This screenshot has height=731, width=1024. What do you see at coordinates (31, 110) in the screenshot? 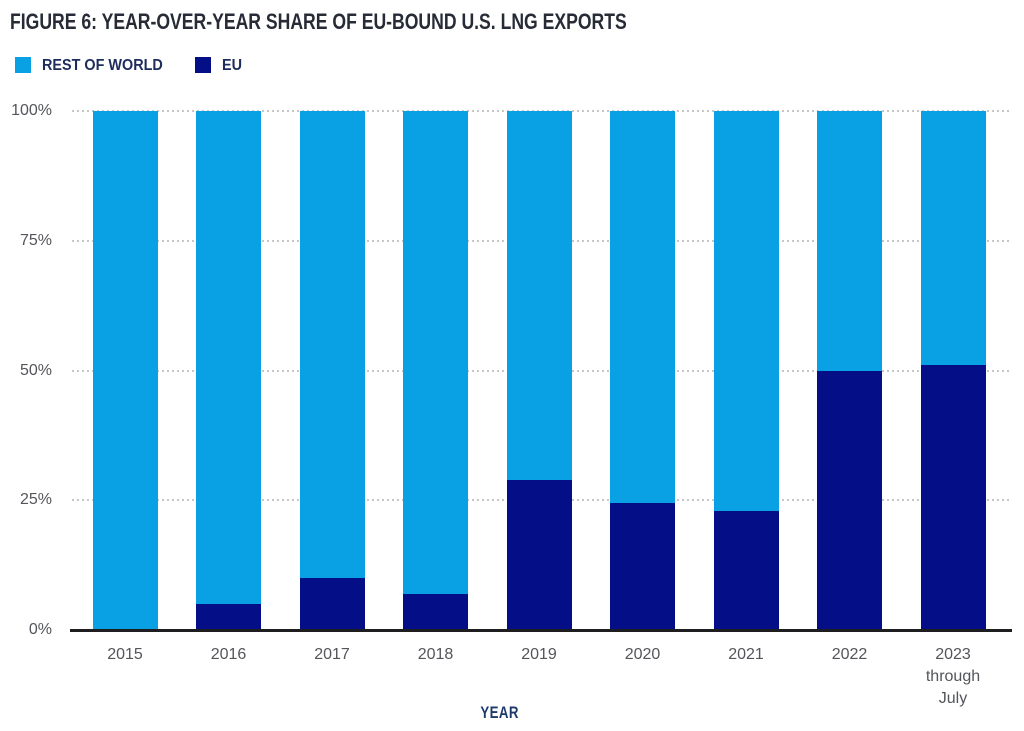
I see `y-tick-label-100: 100%` at bounding box center [31, 110].